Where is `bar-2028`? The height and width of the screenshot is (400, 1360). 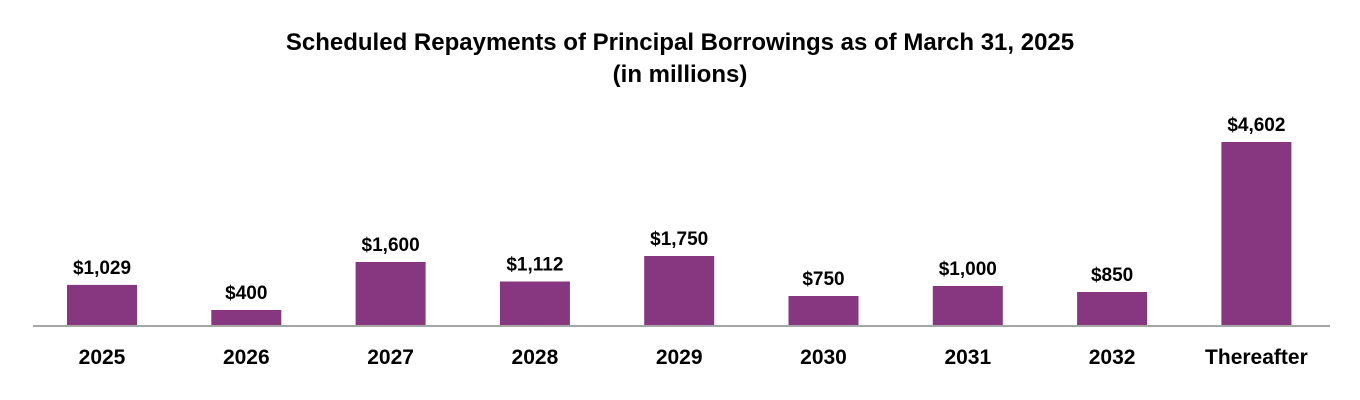 bar-2028 is located at coordinates (534, 303).